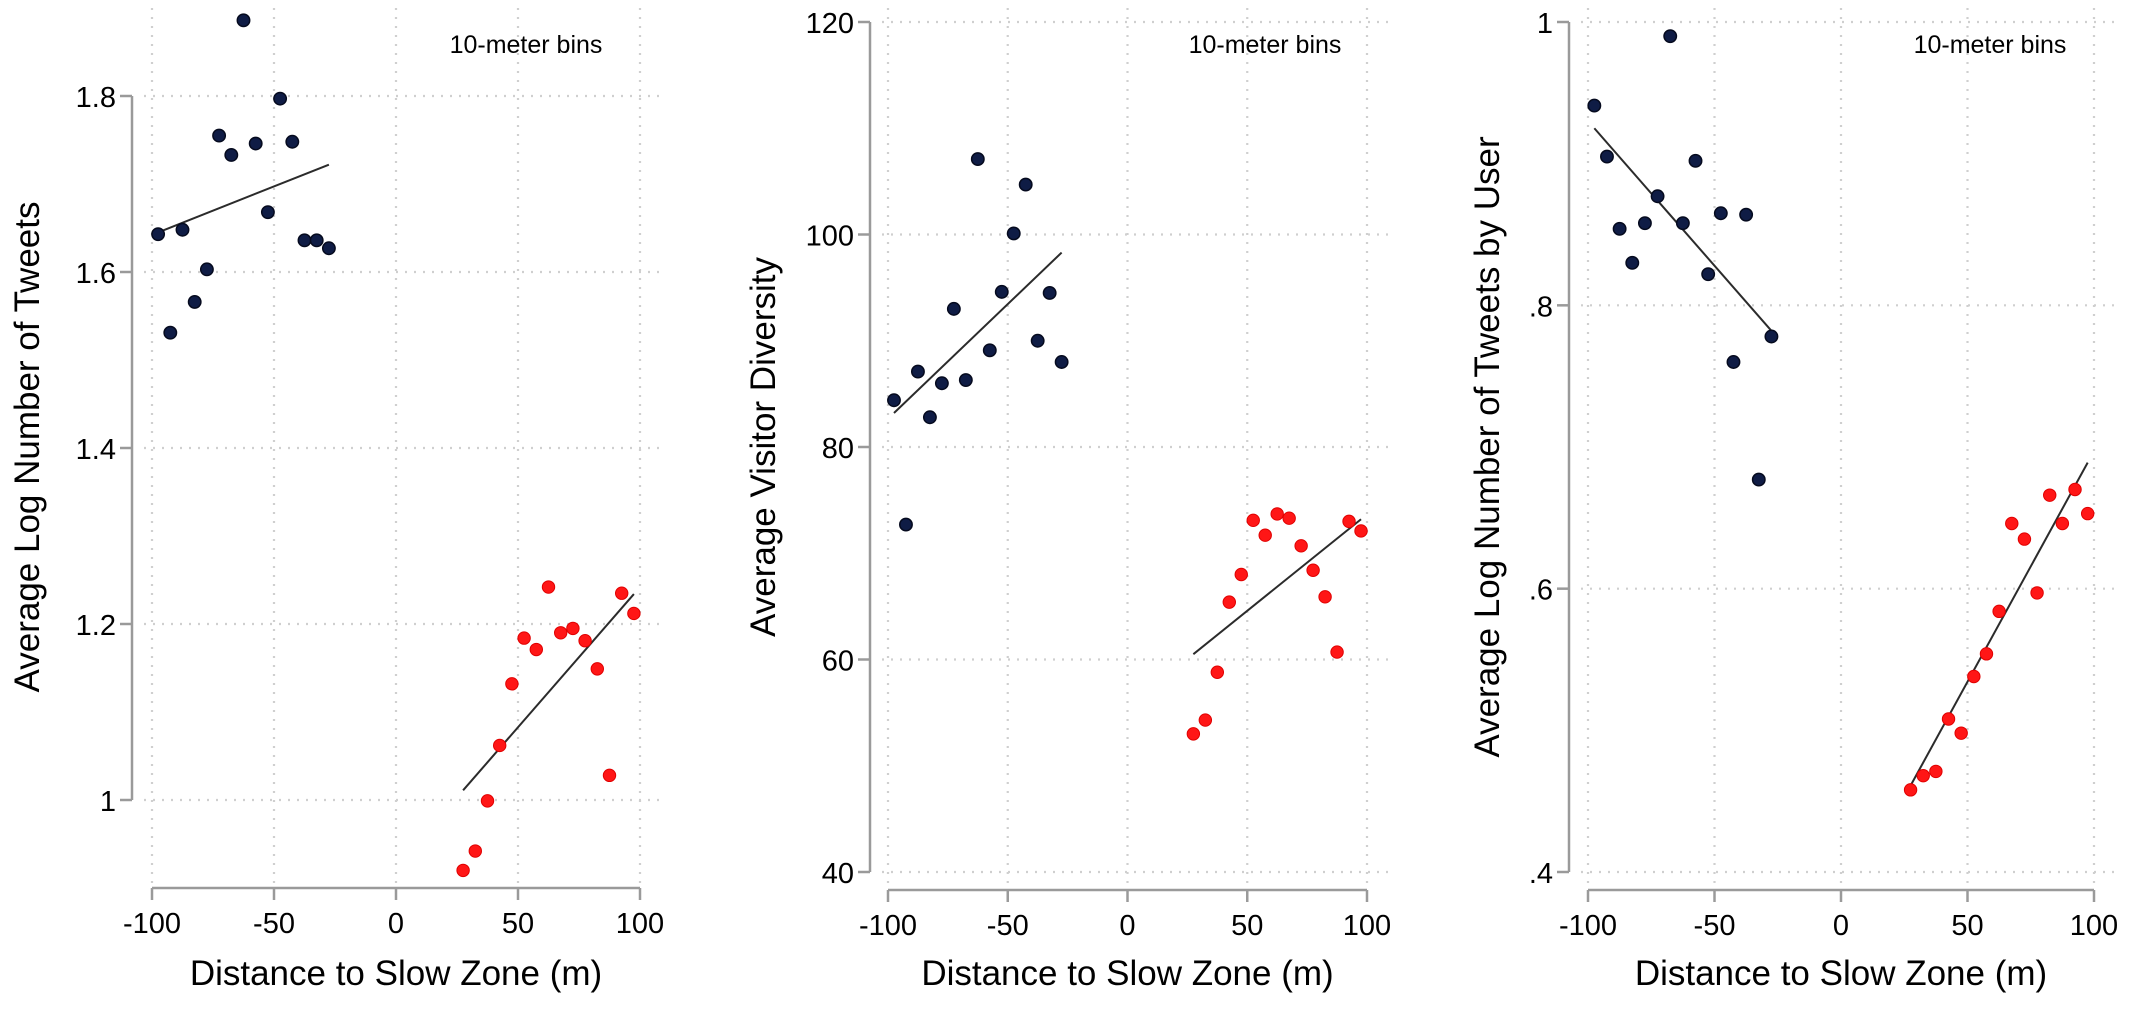 The image size is (2131, 1010). I want to click on y-tick-label: .8, so click(1541, 307).